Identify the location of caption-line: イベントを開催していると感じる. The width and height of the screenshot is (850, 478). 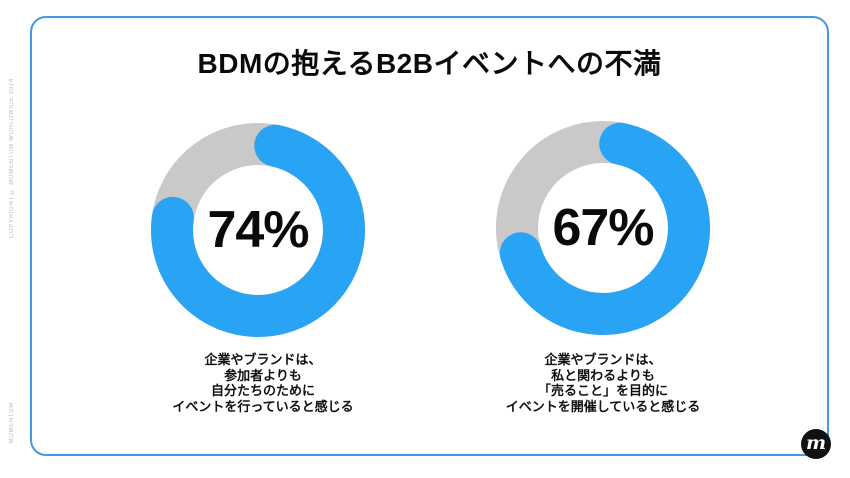
(603, 406).